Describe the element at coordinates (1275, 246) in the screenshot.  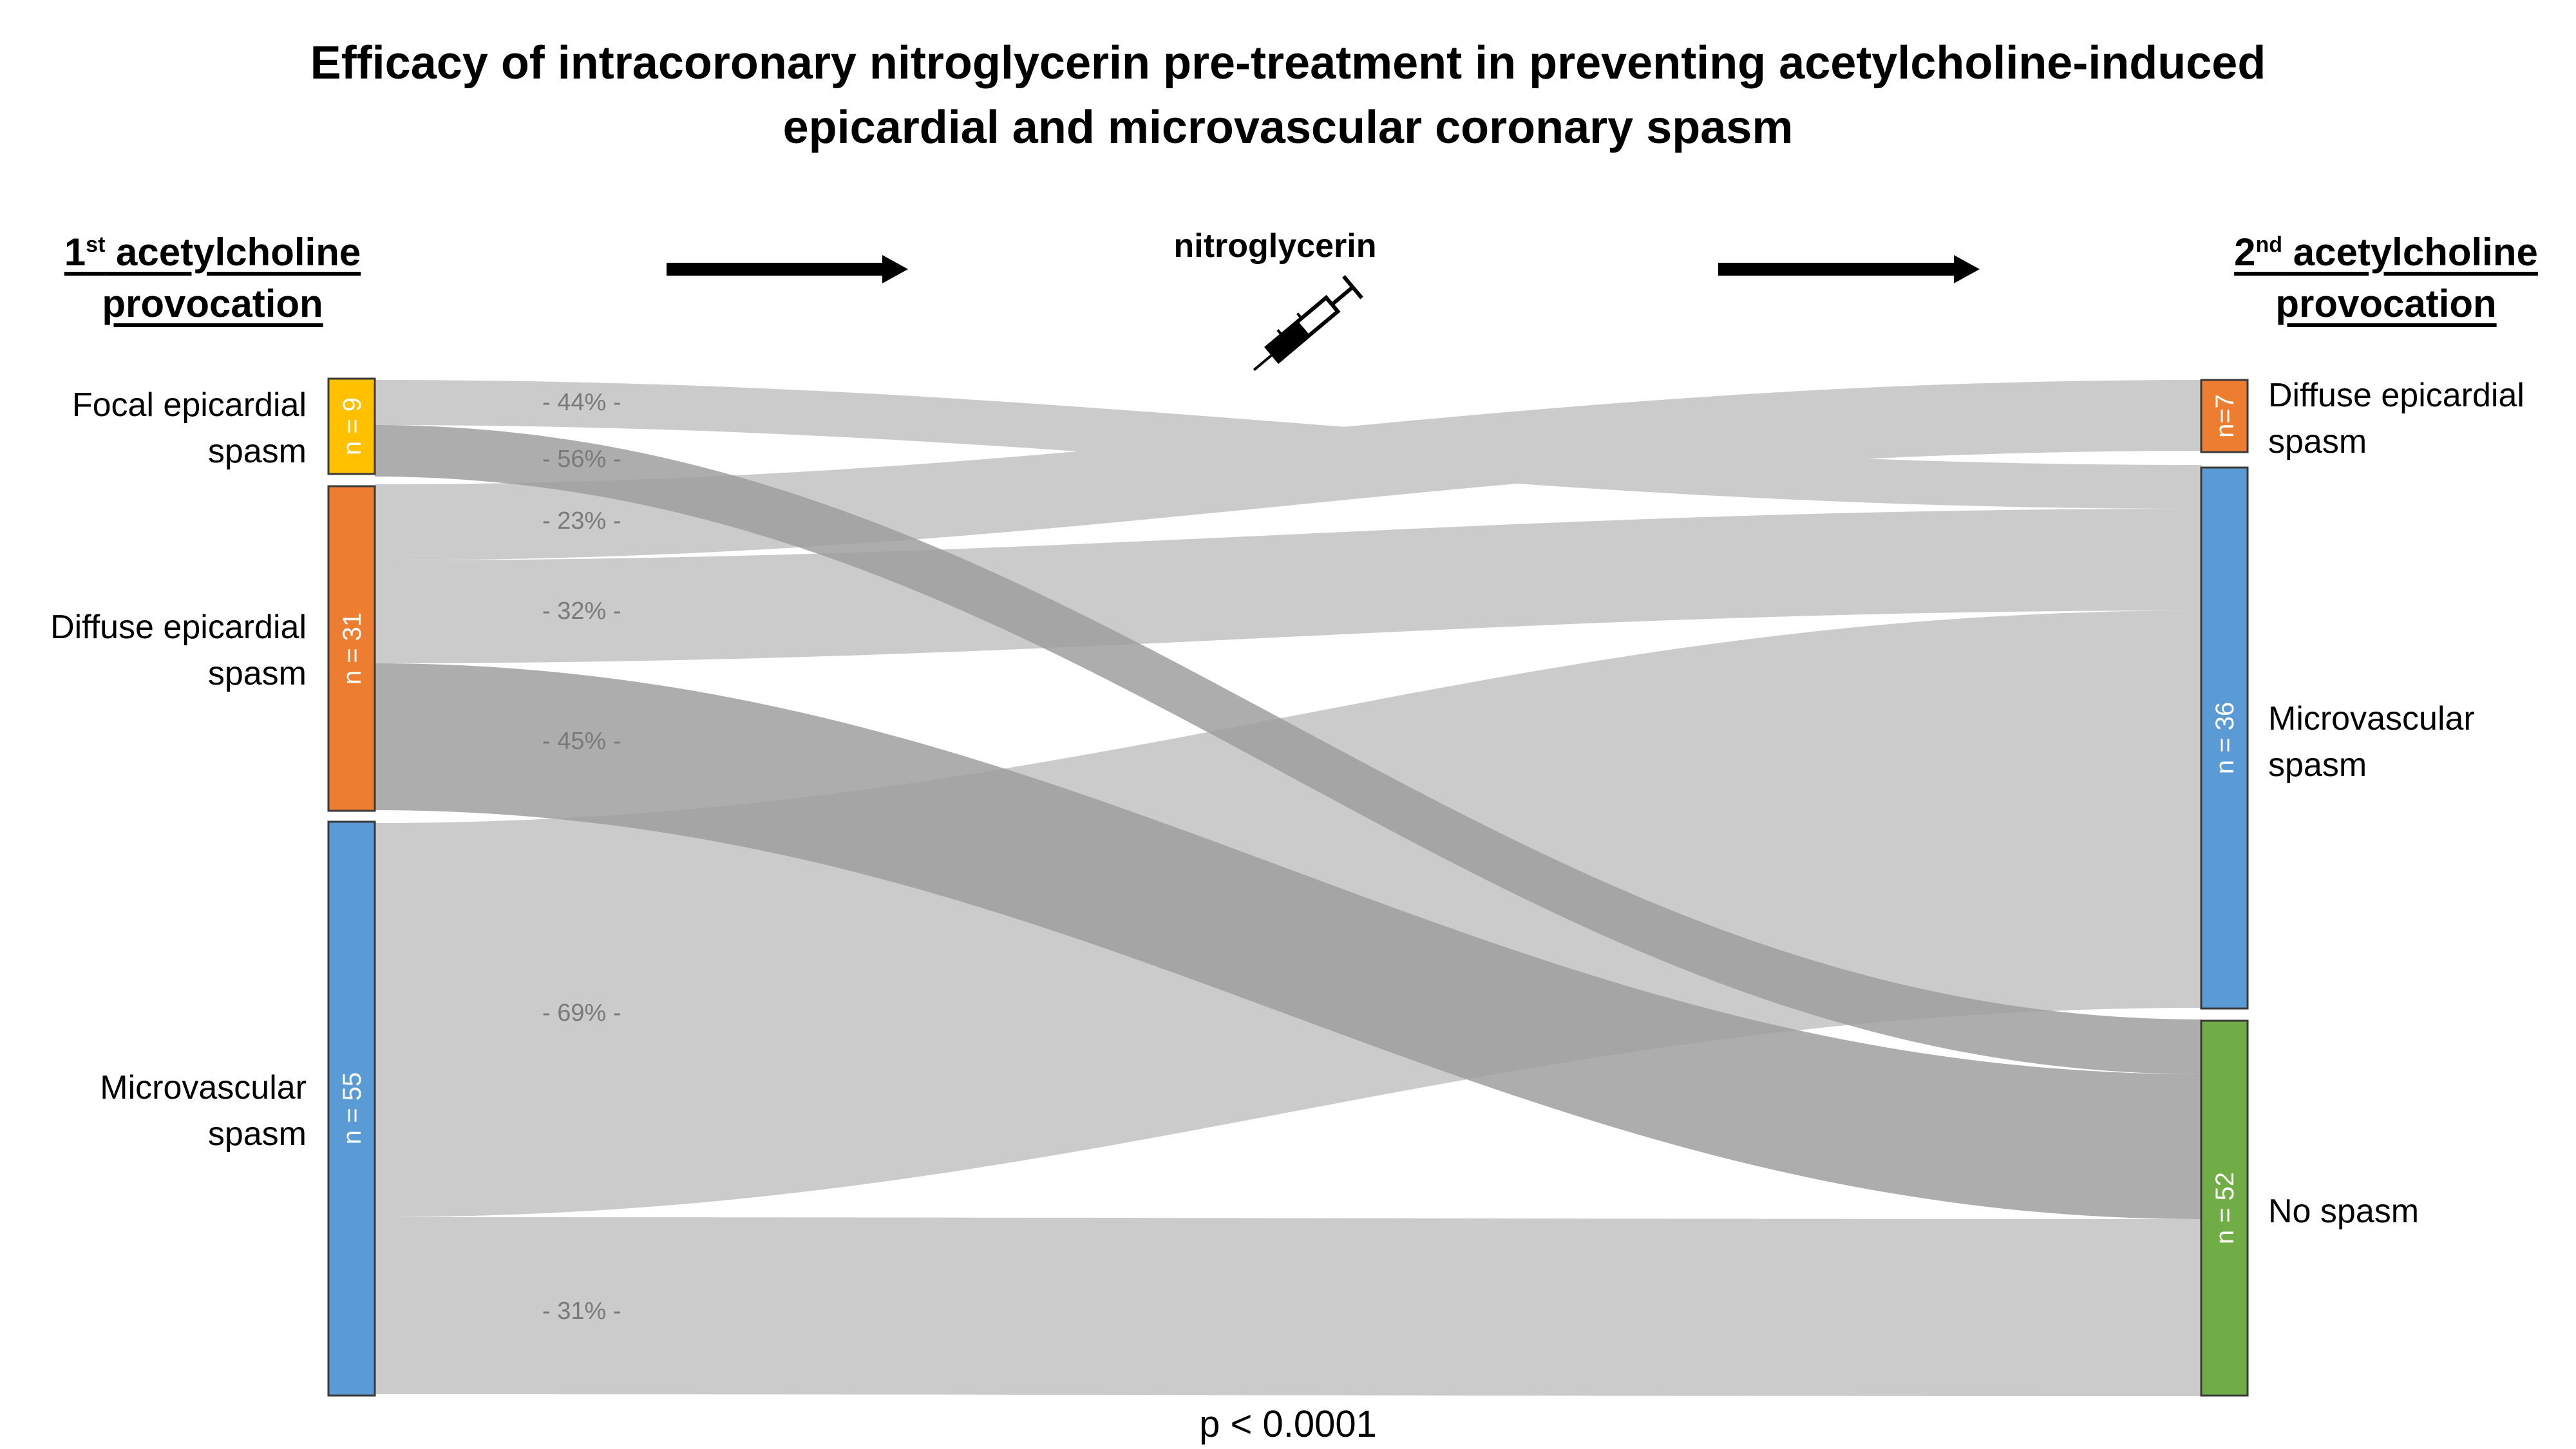
I see `nitroglycerin-label: nitroglycerin` at that location.